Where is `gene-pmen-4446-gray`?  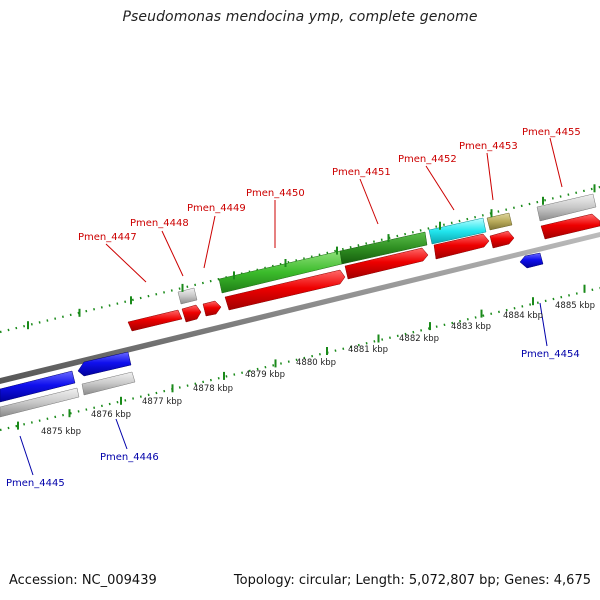
gene-pmen-4446-gray is located at coordinates (108, 383).